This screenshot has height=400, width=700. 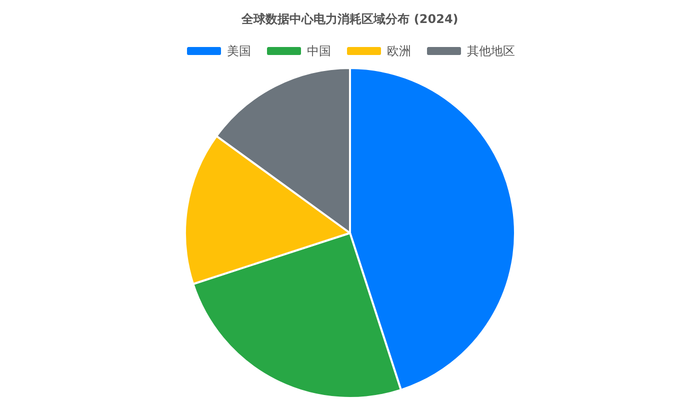 I want to click on legend-label: 美国, so click(x=239, y=51).